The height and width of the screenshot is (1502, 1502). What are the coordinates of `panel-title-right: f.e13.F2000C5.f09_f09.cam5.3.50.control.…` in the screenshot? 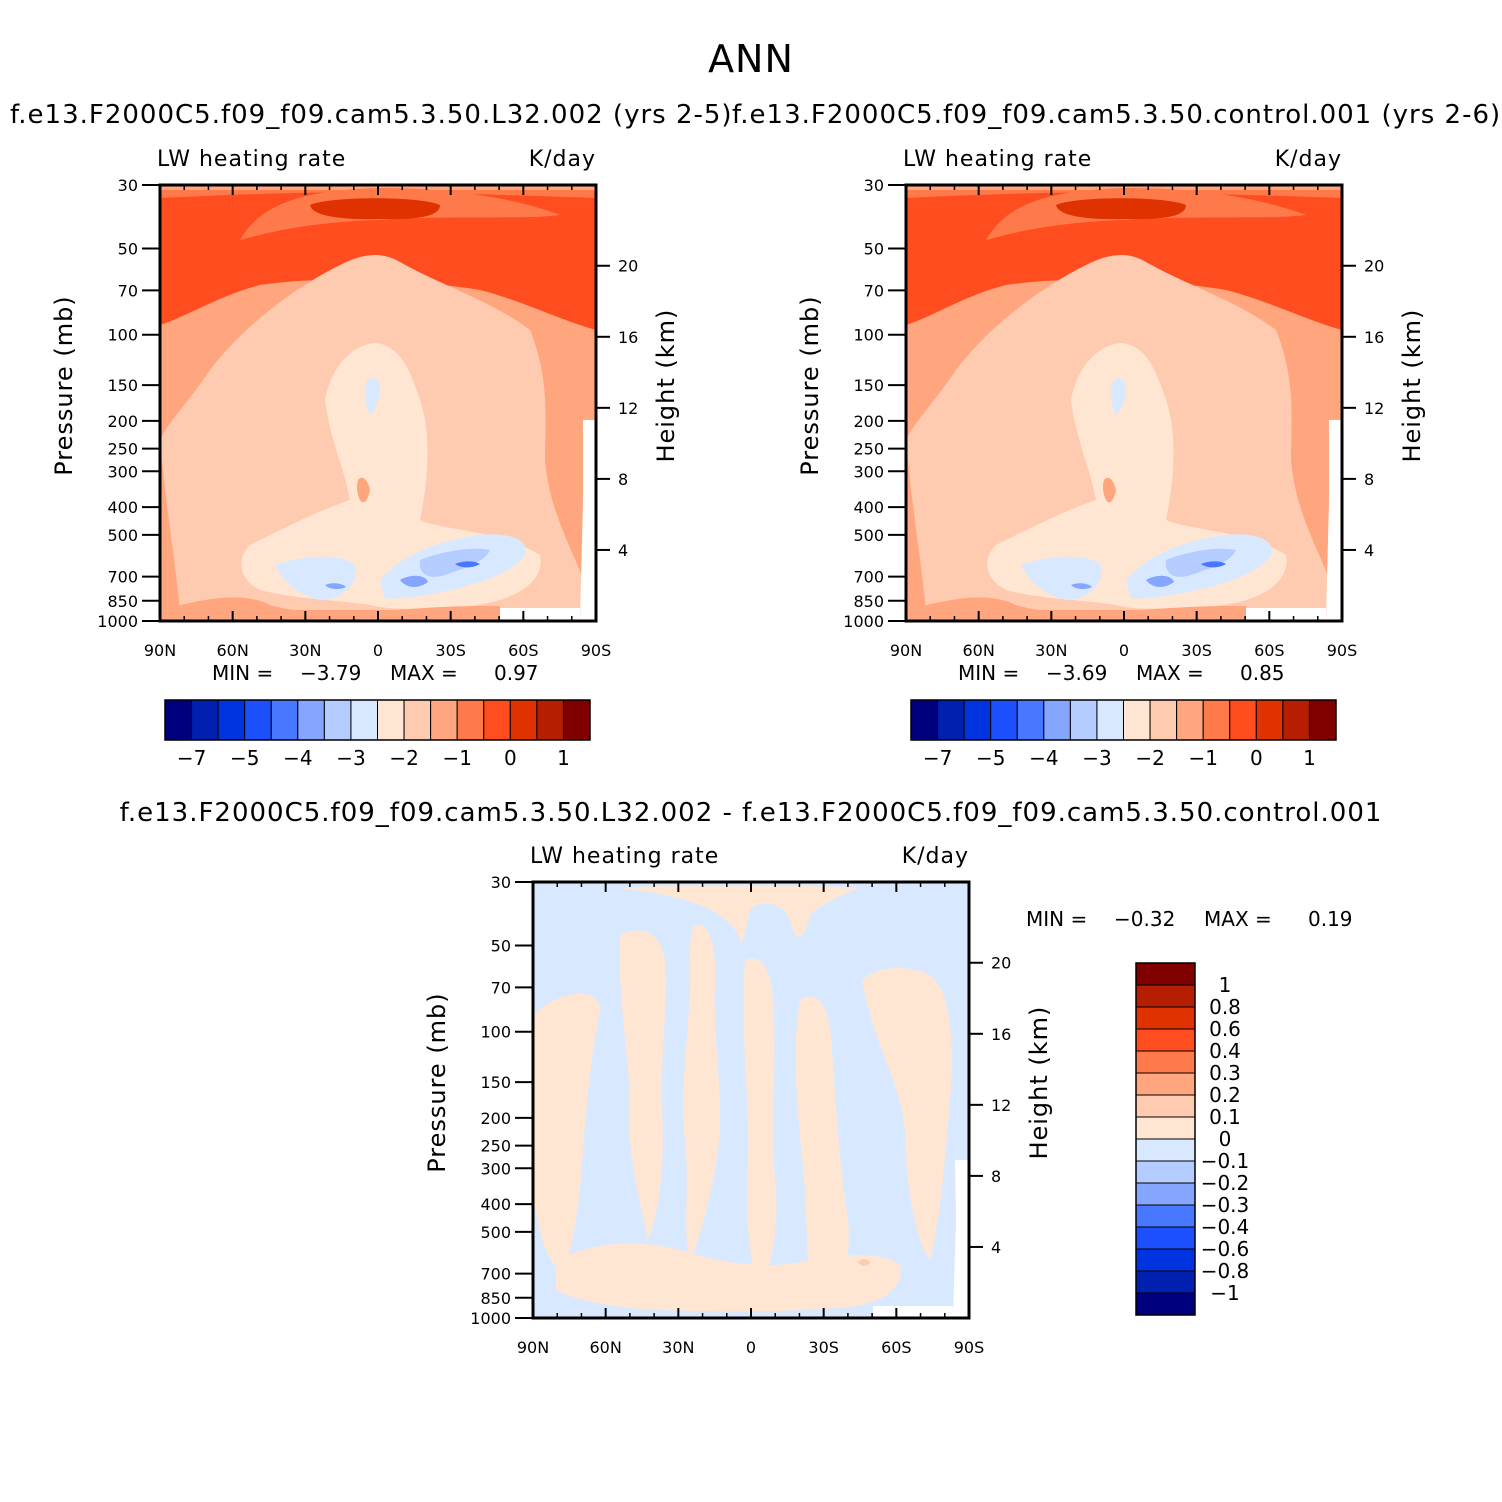 It's located at (1117, 115).